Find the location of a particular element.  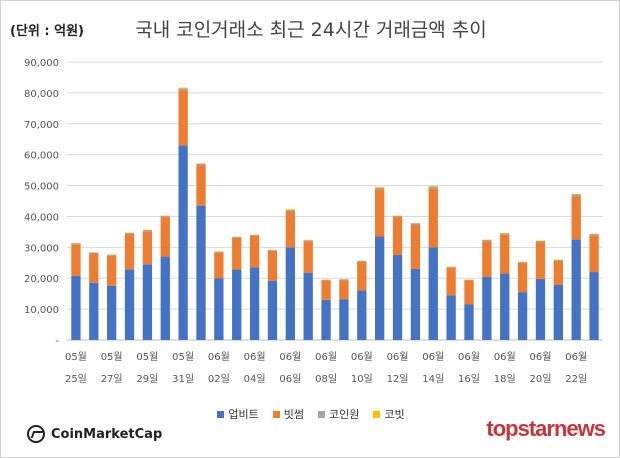

y-tick-label: 50,000 is located at coordinates (41, 187).